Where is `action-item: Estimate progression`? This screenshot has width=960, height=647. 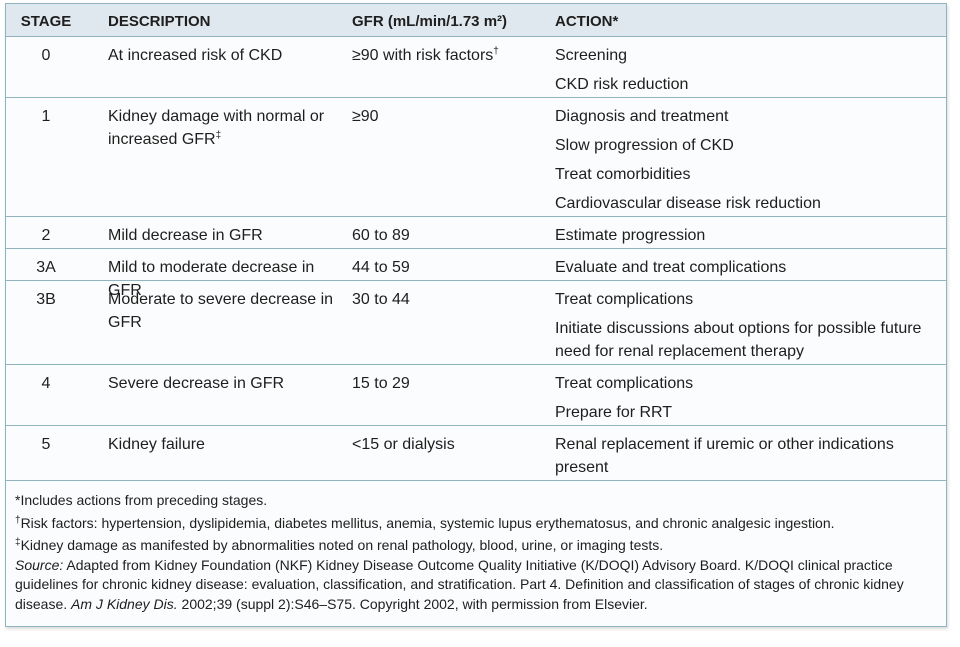
action-item: Estimate progression is located at coordinates (630, 235).